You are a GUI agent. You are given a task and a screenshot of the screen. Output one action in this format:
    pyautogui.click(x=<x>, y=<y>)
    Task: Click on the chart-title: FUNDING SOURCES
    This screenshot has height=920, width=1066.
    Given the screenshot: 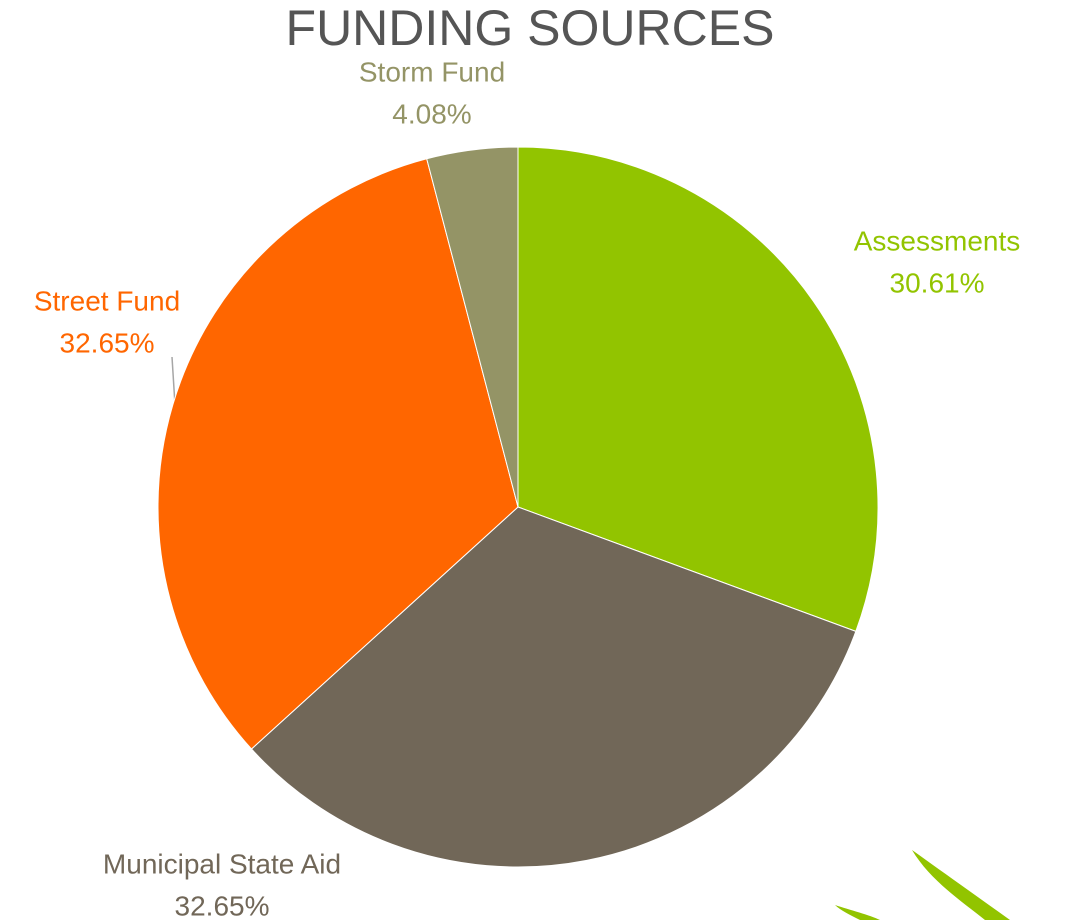 What is the action you would take?
    pyautogui.click(x=530, y=28)
    